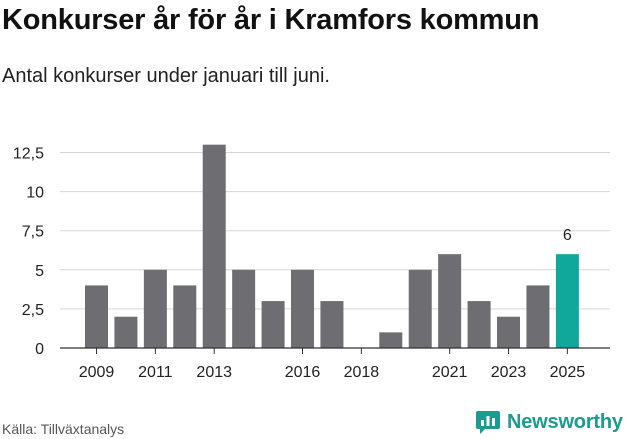 The image size is (631, 439). What do you see at coordinates (28, 154) in the screenshot?
I see `y-tick-label: 12,5` at bounding box center [28, 154].